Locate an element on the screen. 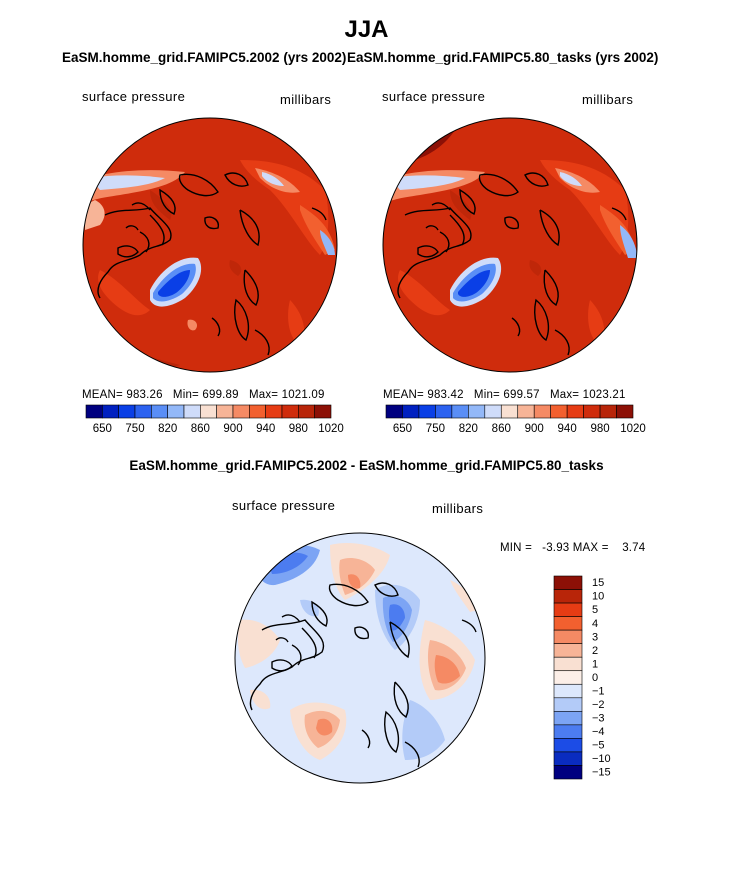 The image size is (733, 882). panel-2-max-label: Max= is located at coordinates (564, 395).